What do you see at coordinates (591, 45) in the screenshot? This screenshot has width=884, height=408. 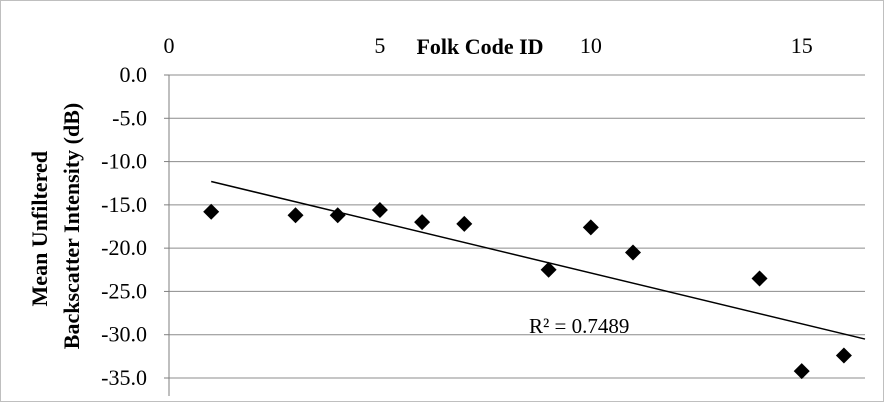 I see `x-tick-label: 10` at bounding box center [591, 45].